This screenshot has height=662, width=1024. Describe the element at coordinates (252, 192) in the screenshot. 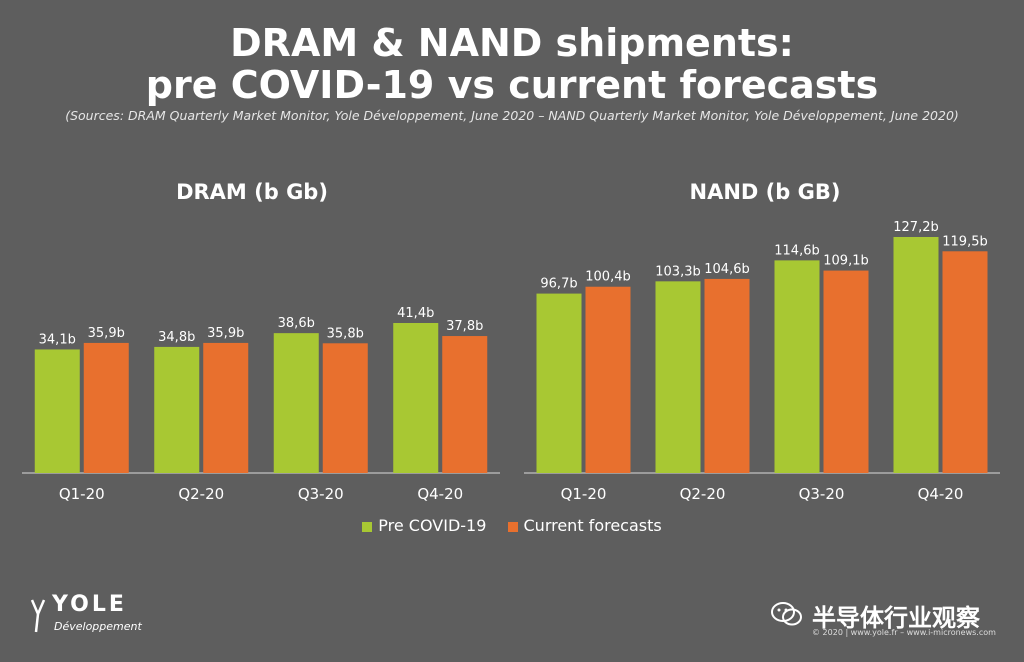

I see `dram-chart-title: DRAM (b Gb)` at that location.